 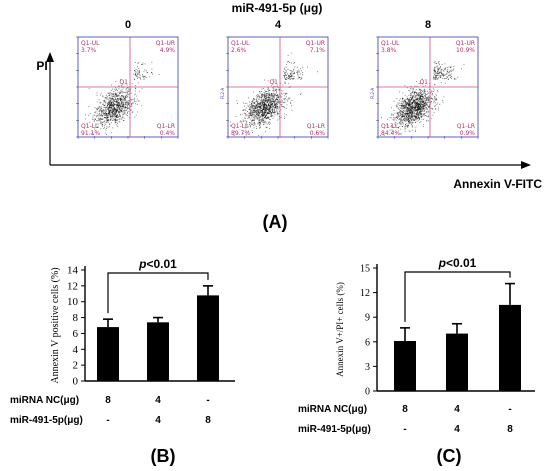 What do you see at coordinates (165, 43) in the screenshot?
I see `quadrant-ur-name: Q1-UR` at bounding box center [165, 43].